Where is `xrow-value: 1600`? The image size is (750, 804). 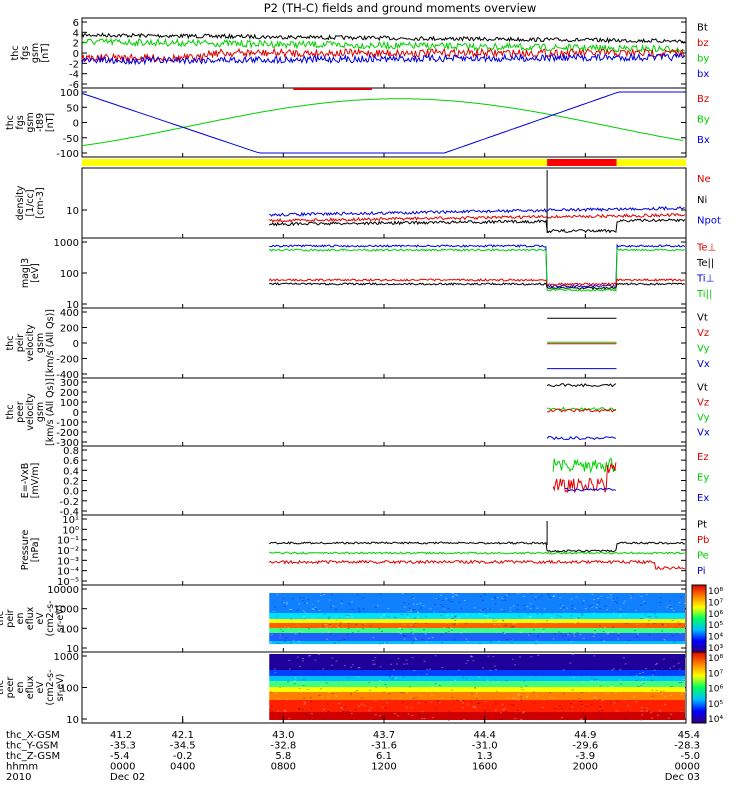 xrow-value: 1600 is located at coordinates (484, 767).